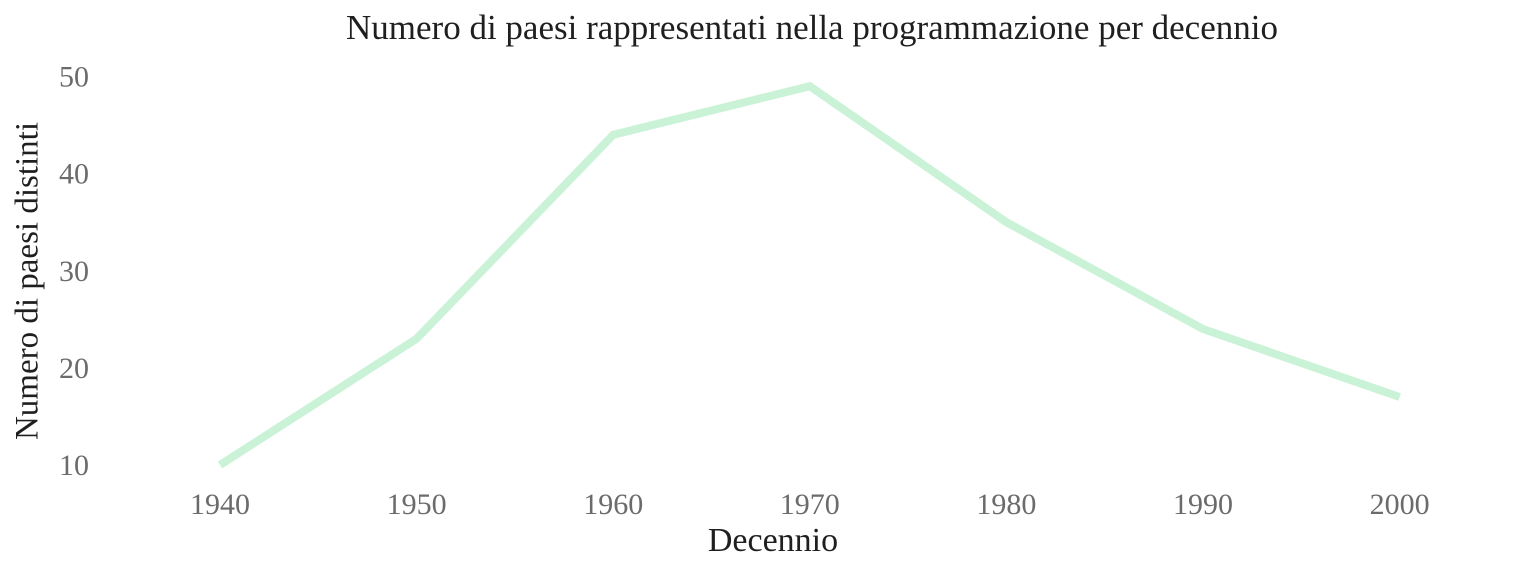 Image resolution: width=1536 pixels, height=576 pixels. Describe the element at coordinates (220, 504) in the screenshot. I see `x-tick-label: 1940` at that location.